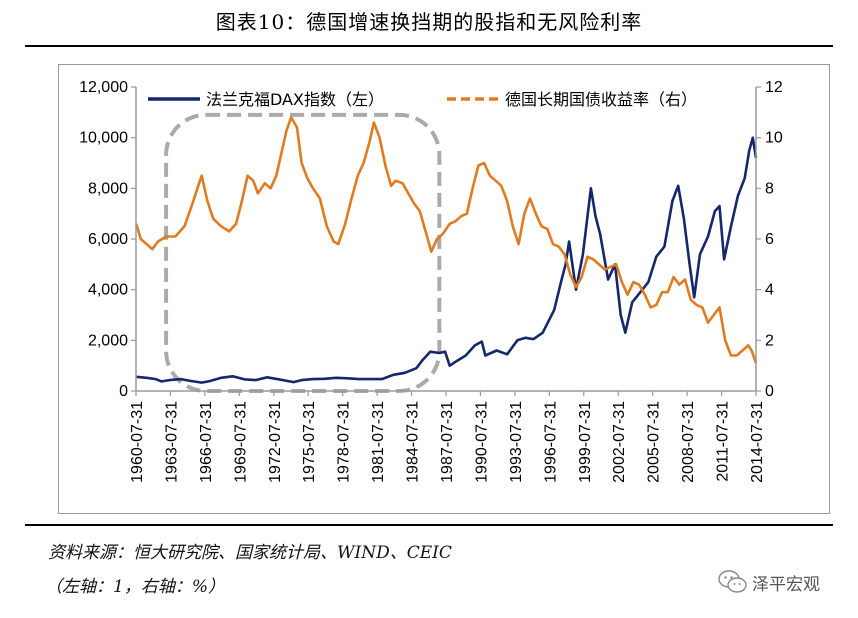 The height and width of the screenshot is (618, 858). What do you see at coordinates (723, 441) in the screenshot?
I see `x-tick-label: 2011-07-31` at bounding box center [723, 441].